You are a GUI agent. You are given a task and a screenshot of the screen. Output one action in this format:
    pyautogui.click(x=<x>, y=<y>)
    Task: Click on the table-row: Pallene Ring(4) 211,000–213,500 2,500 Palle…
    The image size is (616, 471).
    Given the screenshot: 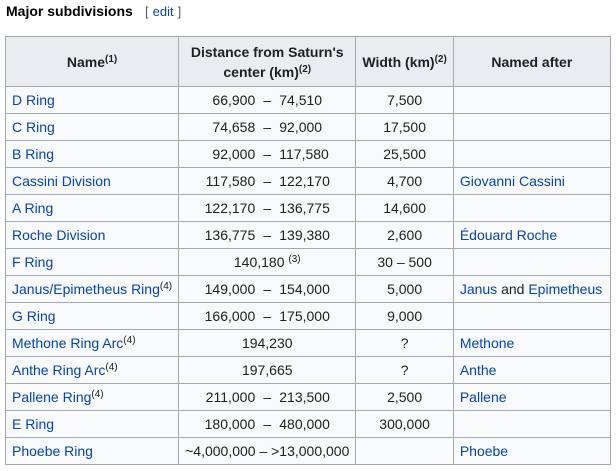 What is the action you would take?
    pyautogui.click(x=307, y=397)
    